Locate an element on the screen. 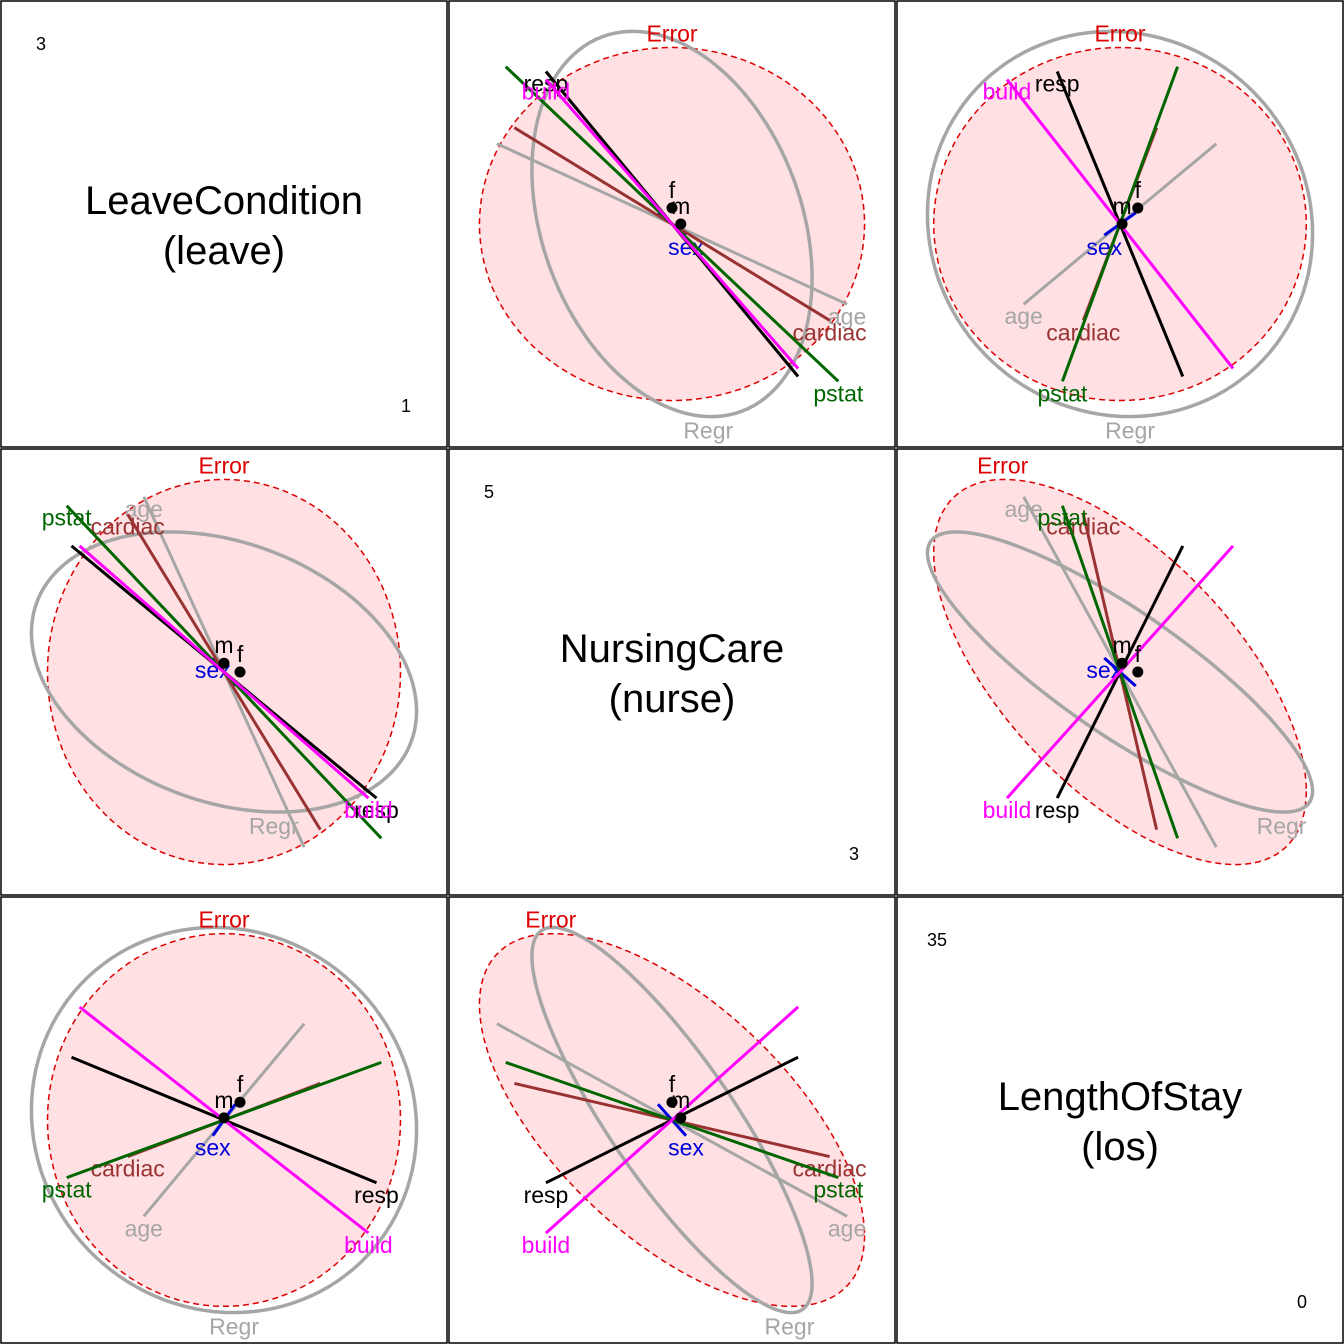  range-max-label: 5 is located at coordinates (489, 492).